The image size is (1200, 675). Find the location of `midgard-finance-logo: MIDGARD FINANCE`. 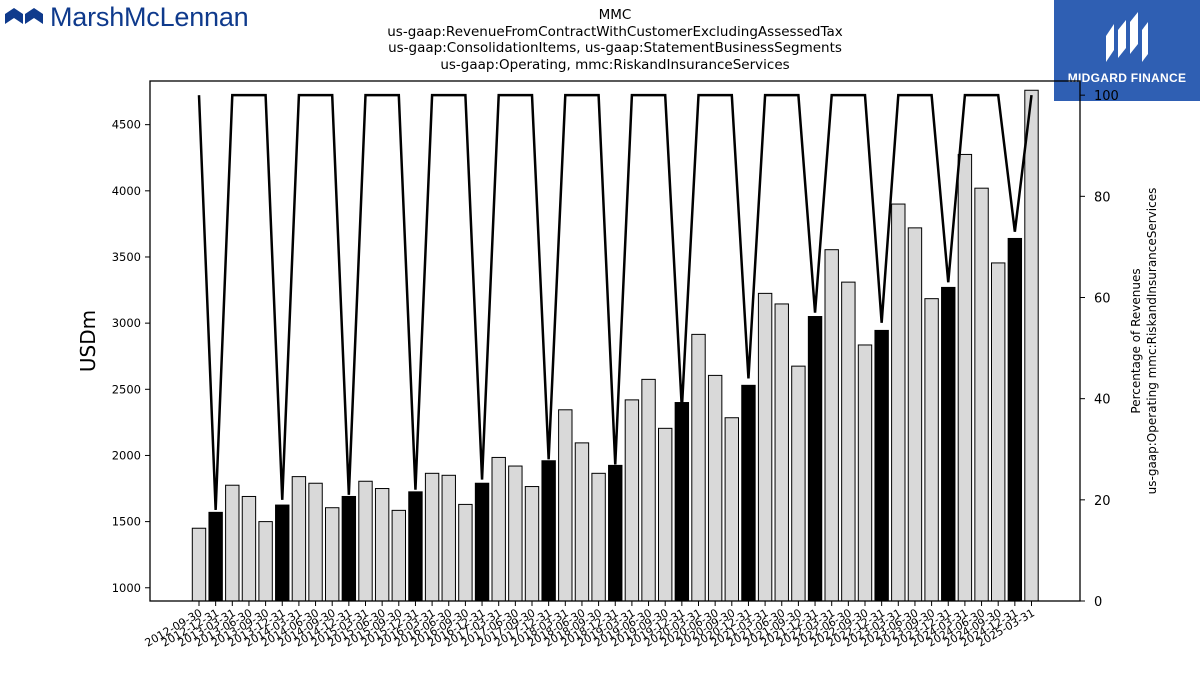

midgard-finance-logo: MIDGARD FINANCE is located at coordinates (1127, 50).